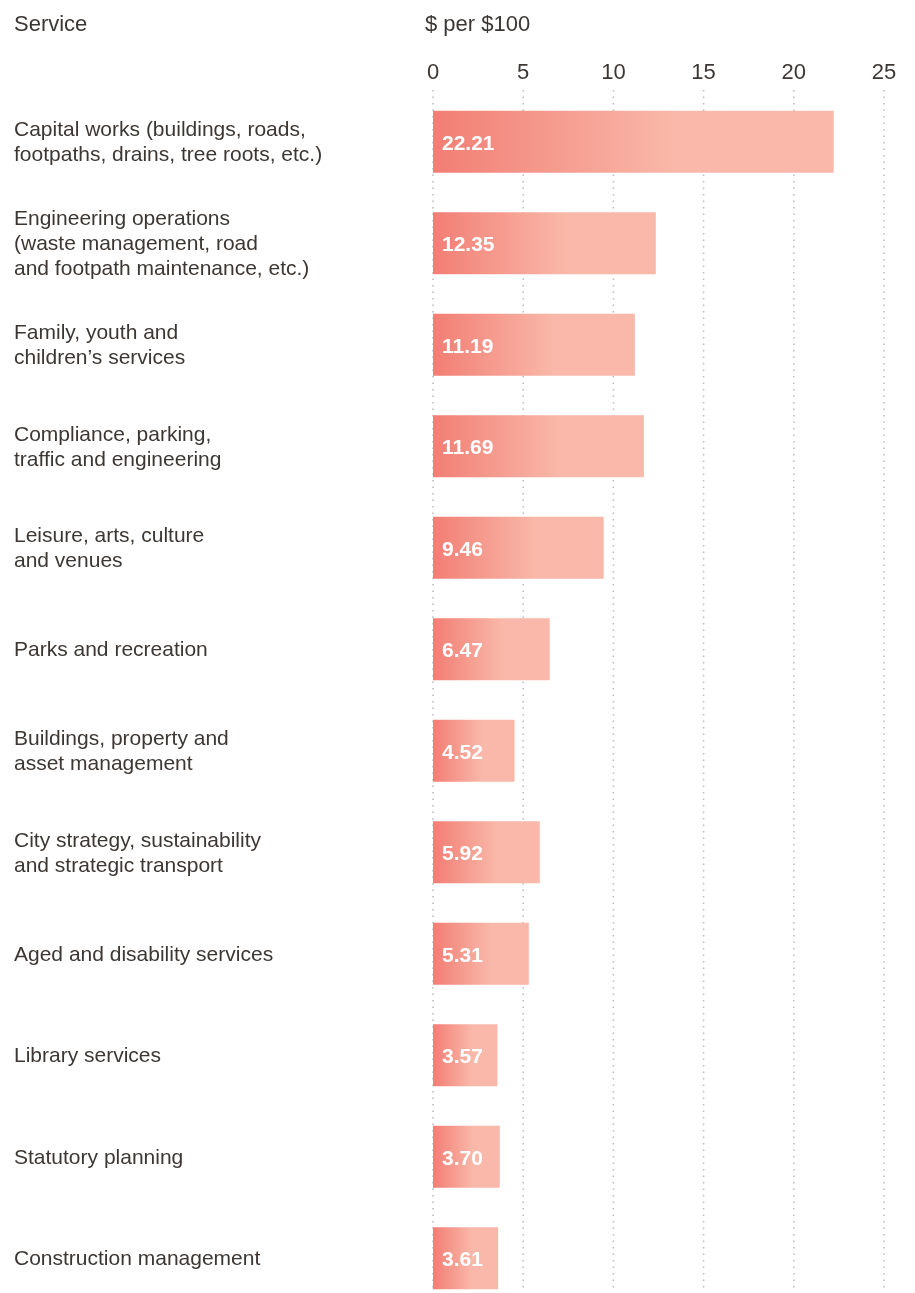 This screenshot has width=915, height=1293. What do you see at coordinates (468, 244) in the screenshot?
I see `data-label: 12.35` at bounding box center [468, 244].